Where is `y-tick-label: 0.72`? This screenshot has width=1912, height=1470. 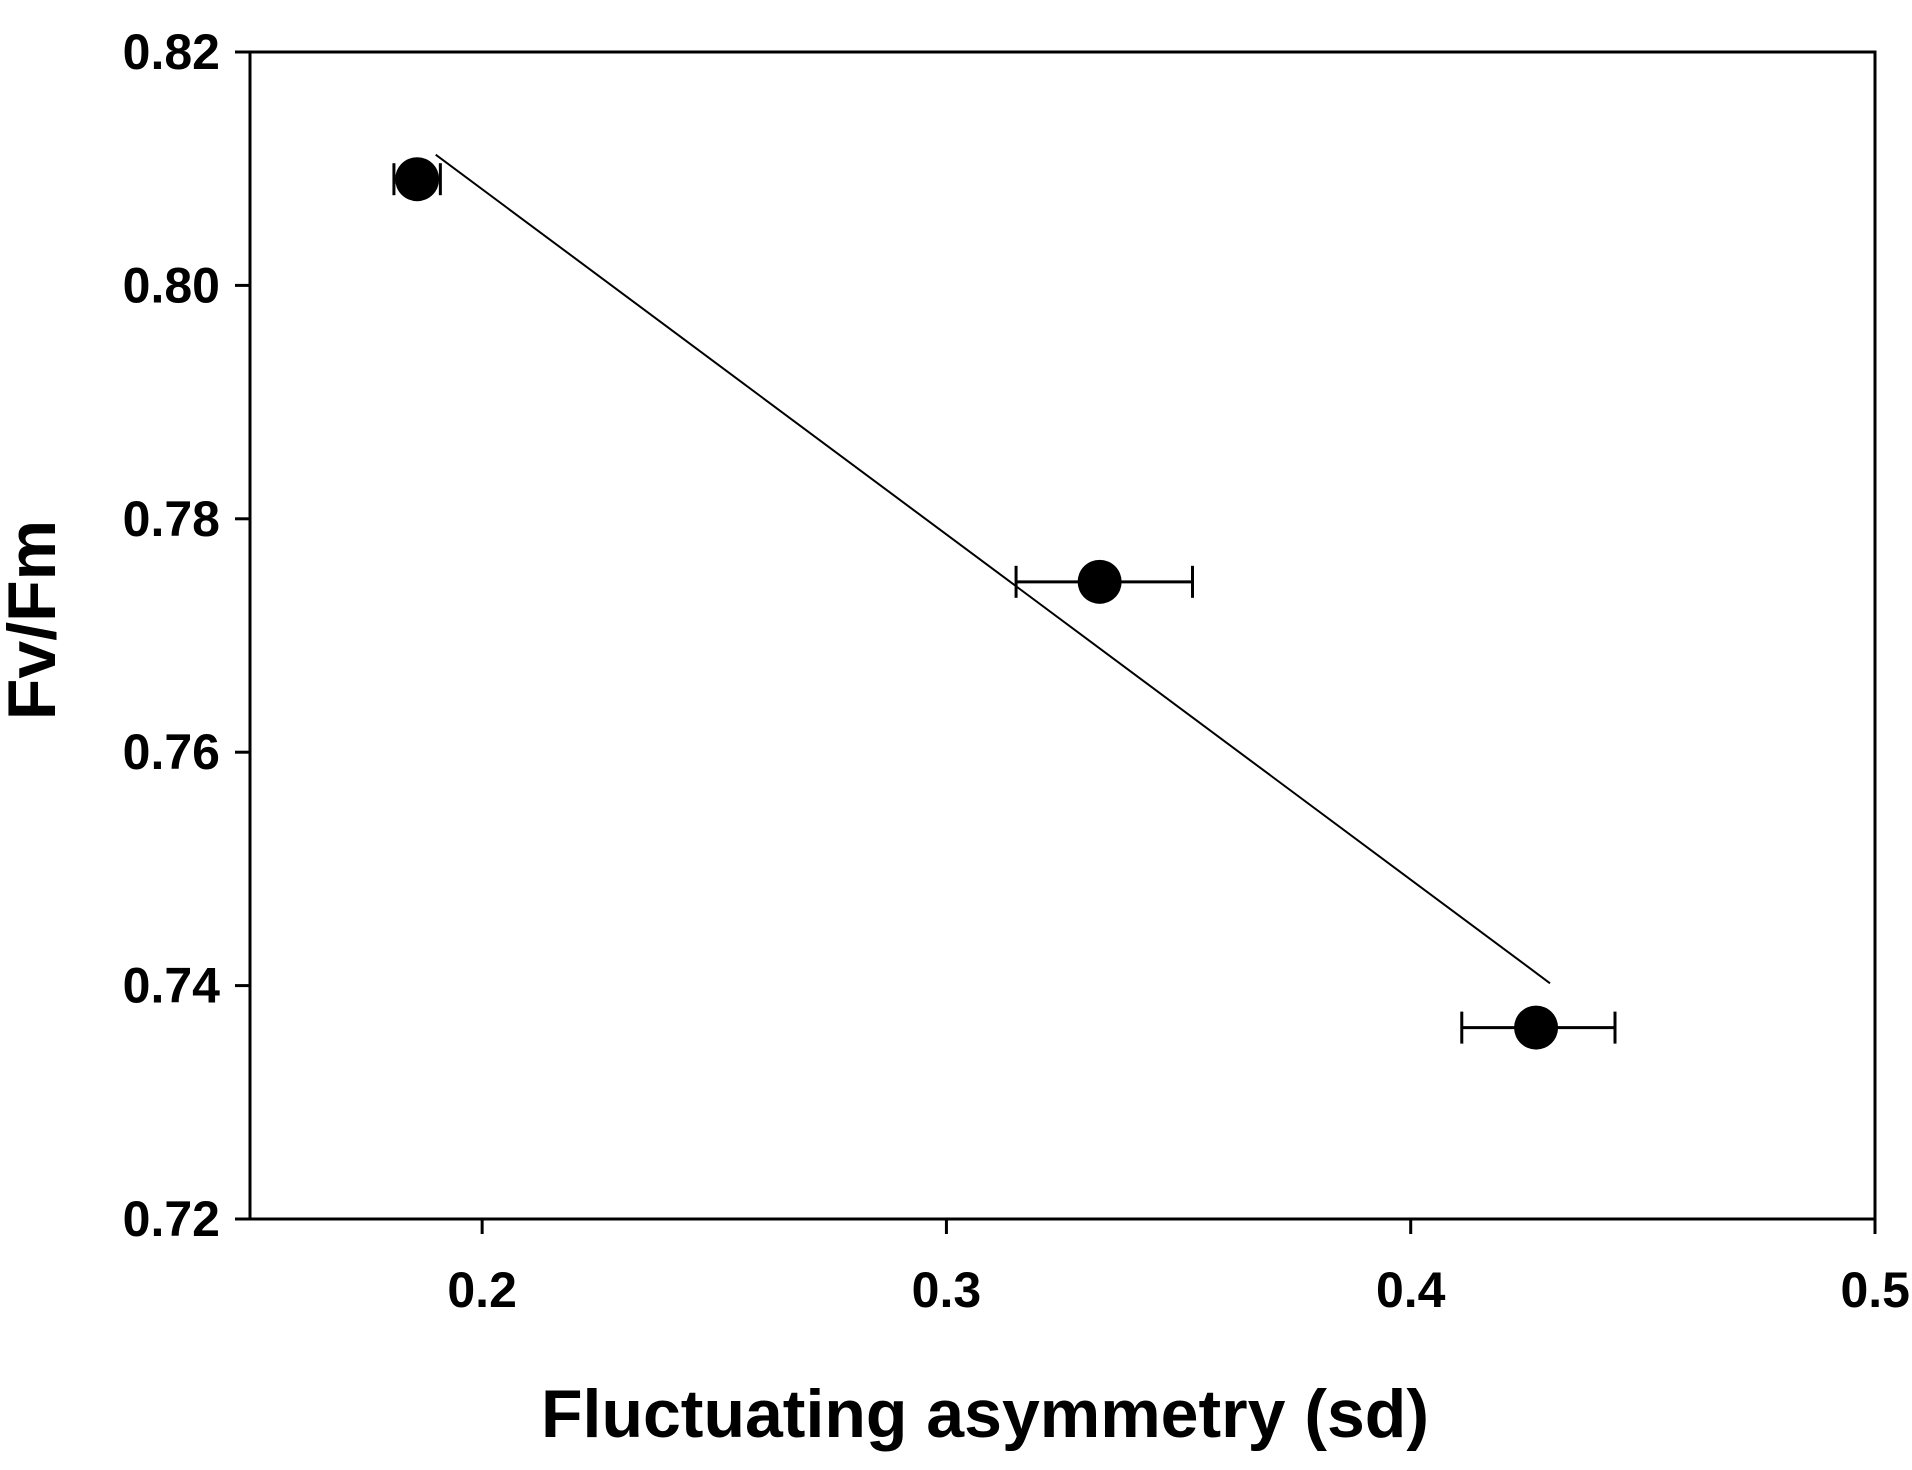
y-tick-label: 0.72 is located at coordinates (171, 1219).